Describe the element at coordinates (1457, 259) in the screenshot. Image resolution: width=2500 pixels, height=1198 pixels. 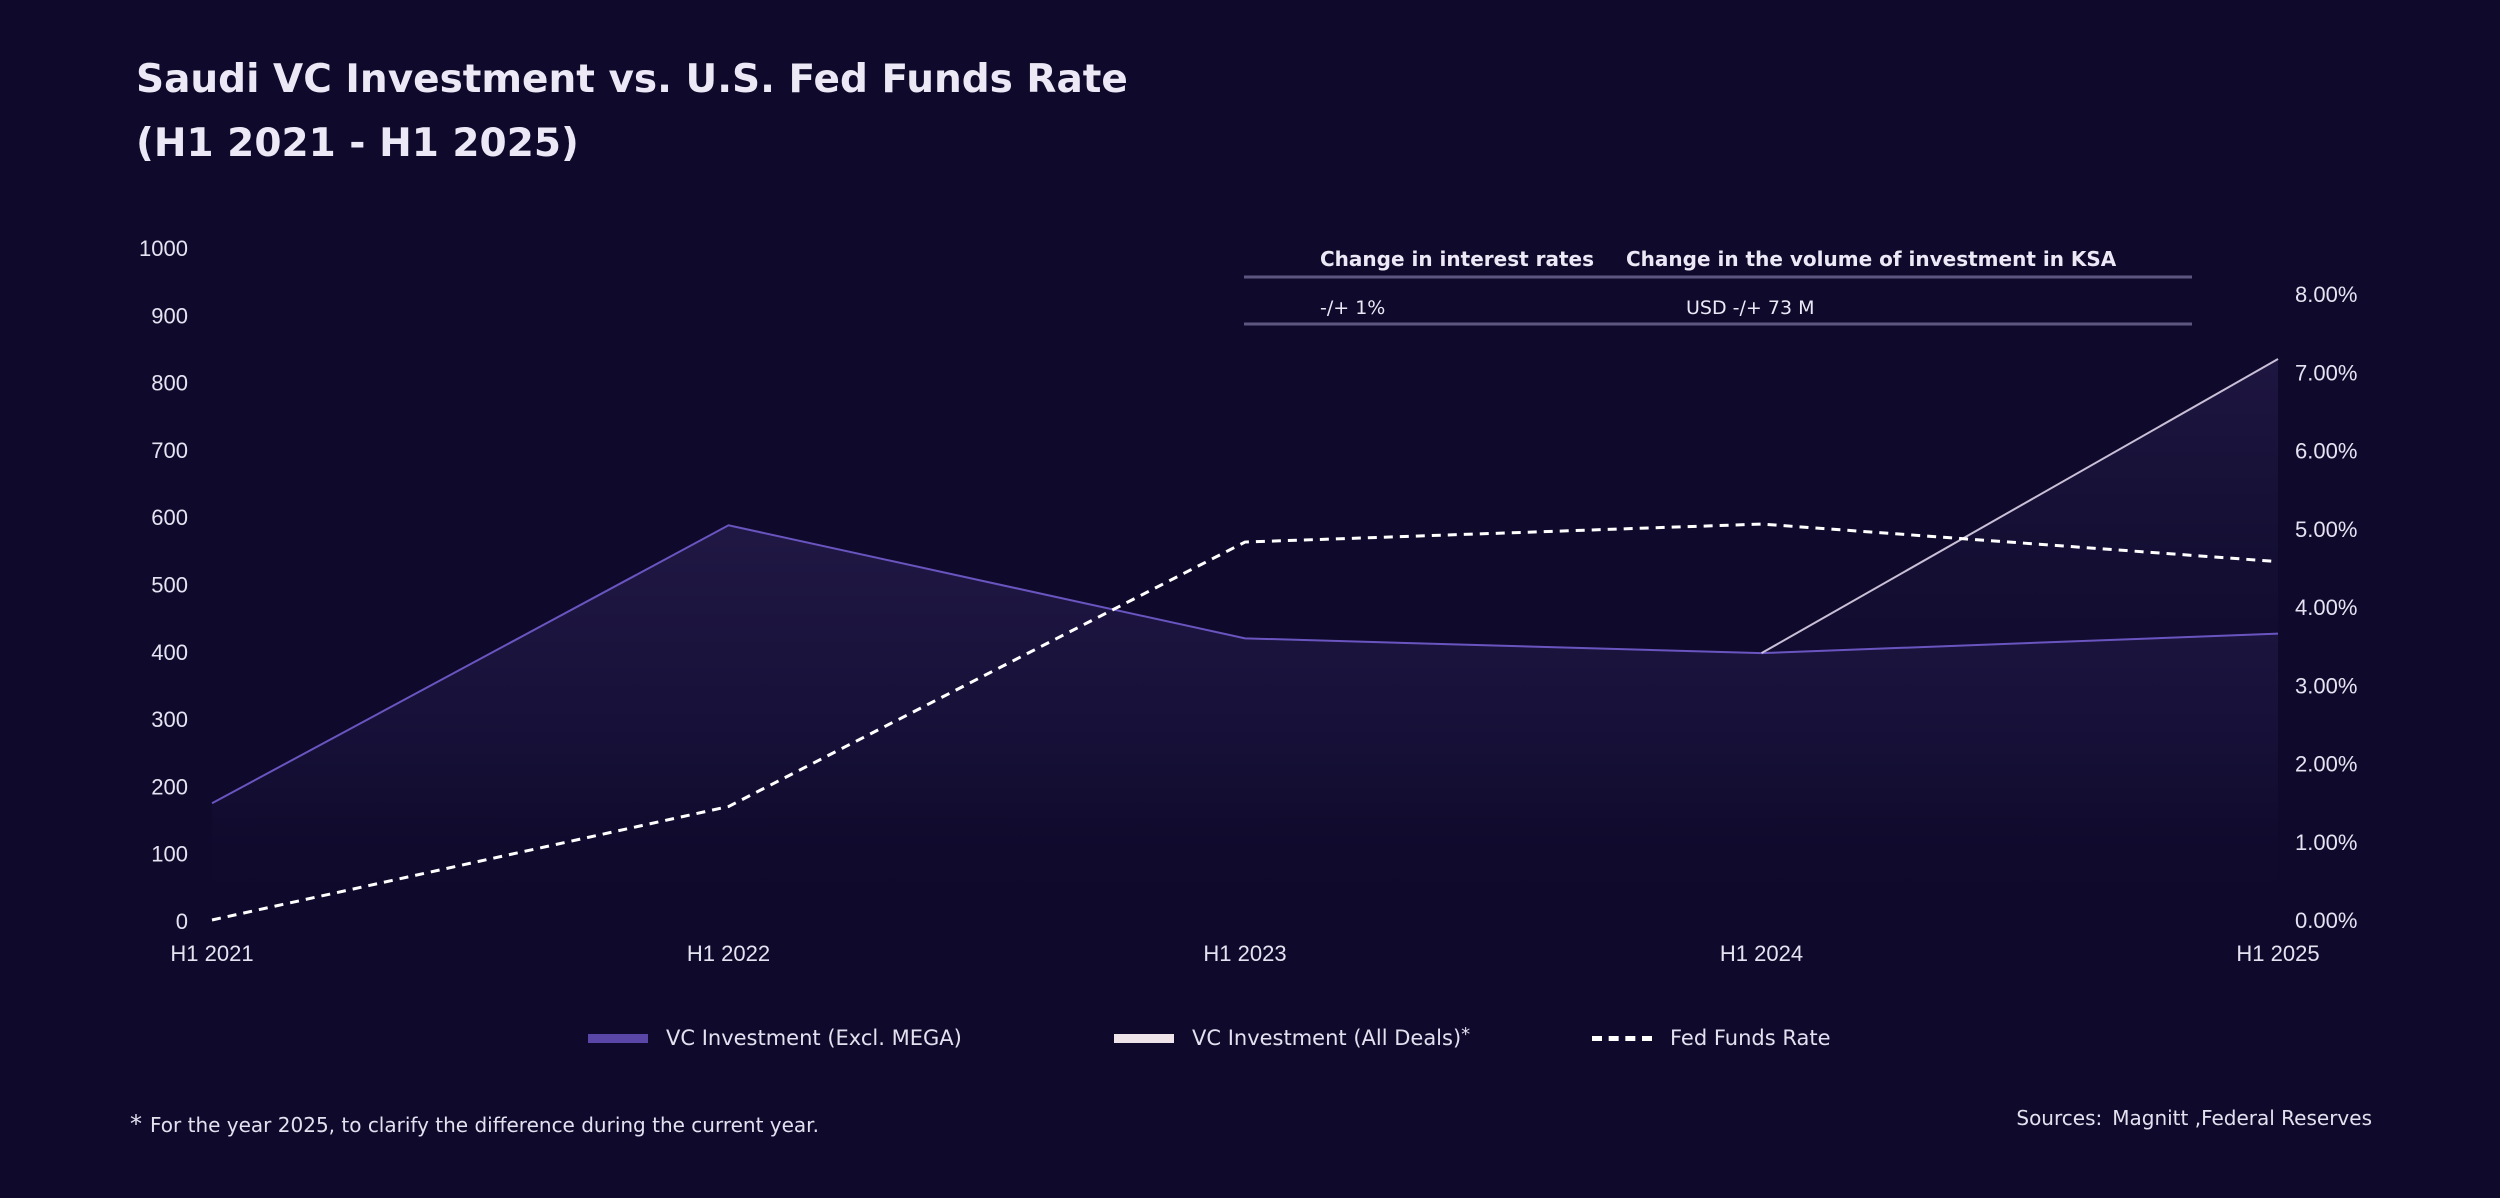
I see `table-header-interest-rates: Change in interest rates` at that location.